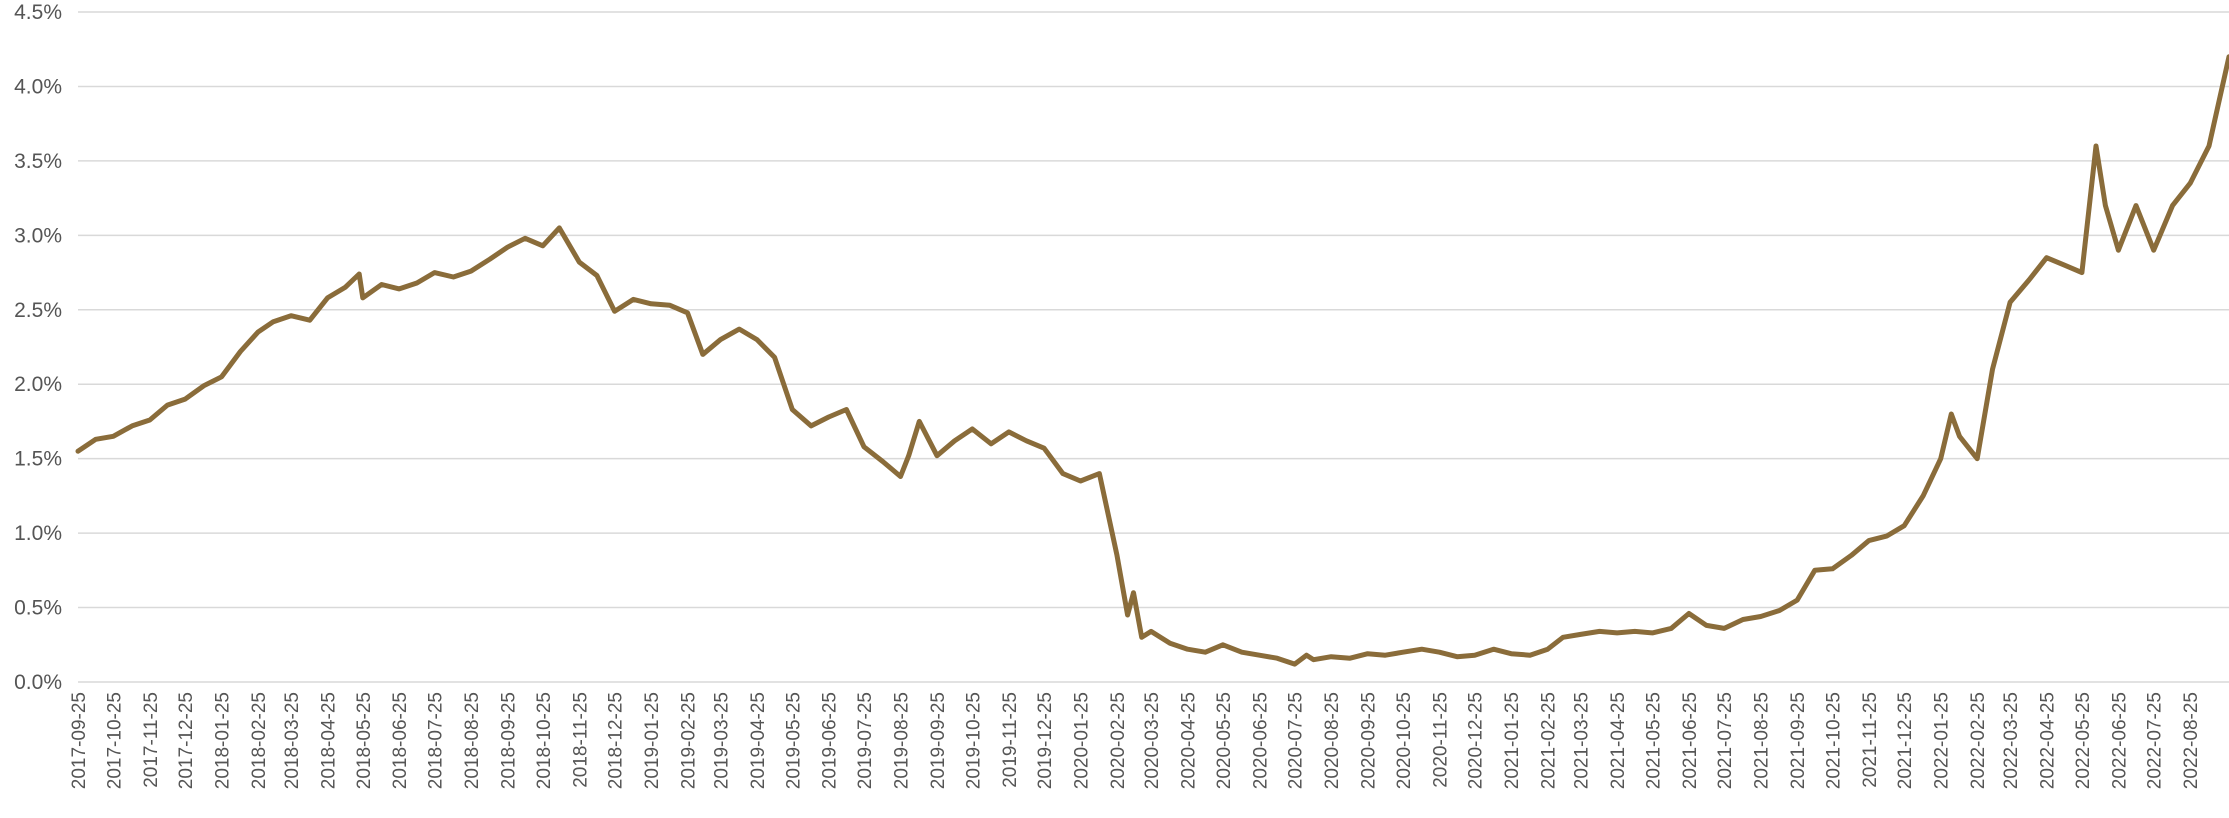  Describe the element at coordinates (508, 740) in the screenshot. I see `x-tick-label: 2018-09-25` at that location.